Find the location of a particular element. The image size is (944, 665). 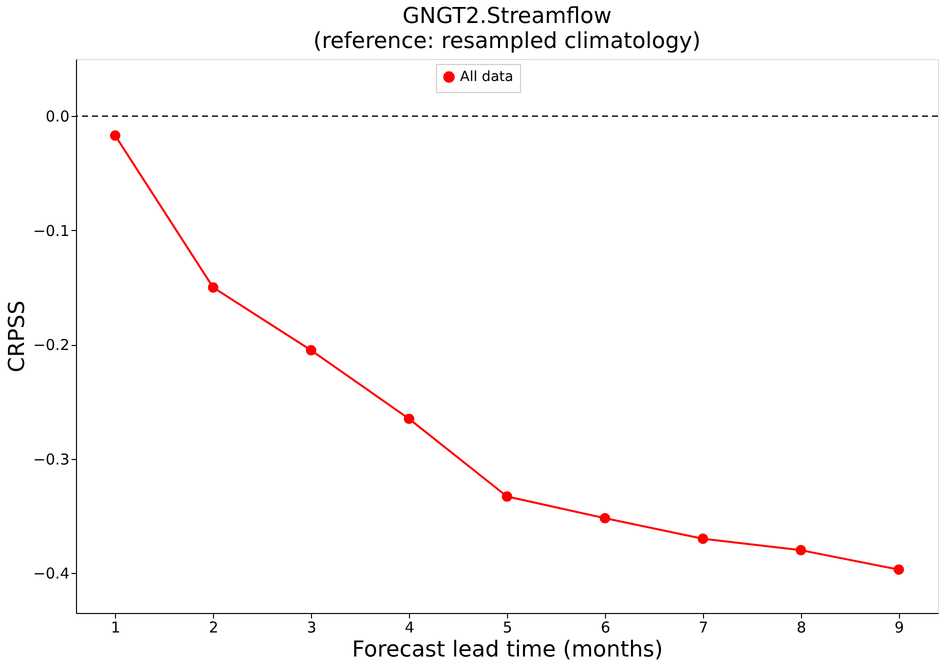

y-tick-label: −0.3 is located at coordinates (51, 459).